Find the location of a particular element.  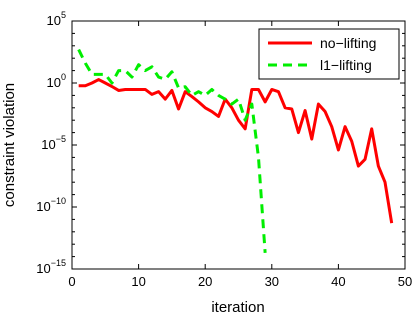

legend-box is located at coordinates (329, 54).